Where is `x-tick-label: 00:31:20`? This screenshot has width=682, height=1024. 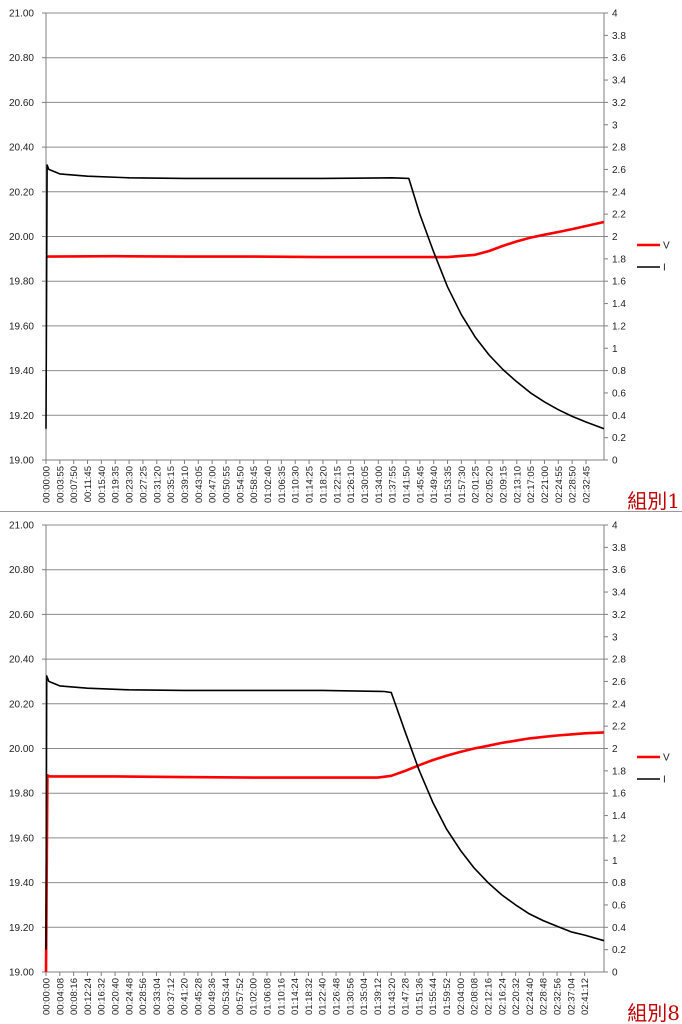
x-tick-label: 00:31:20 is located at coordinates (157, 484).